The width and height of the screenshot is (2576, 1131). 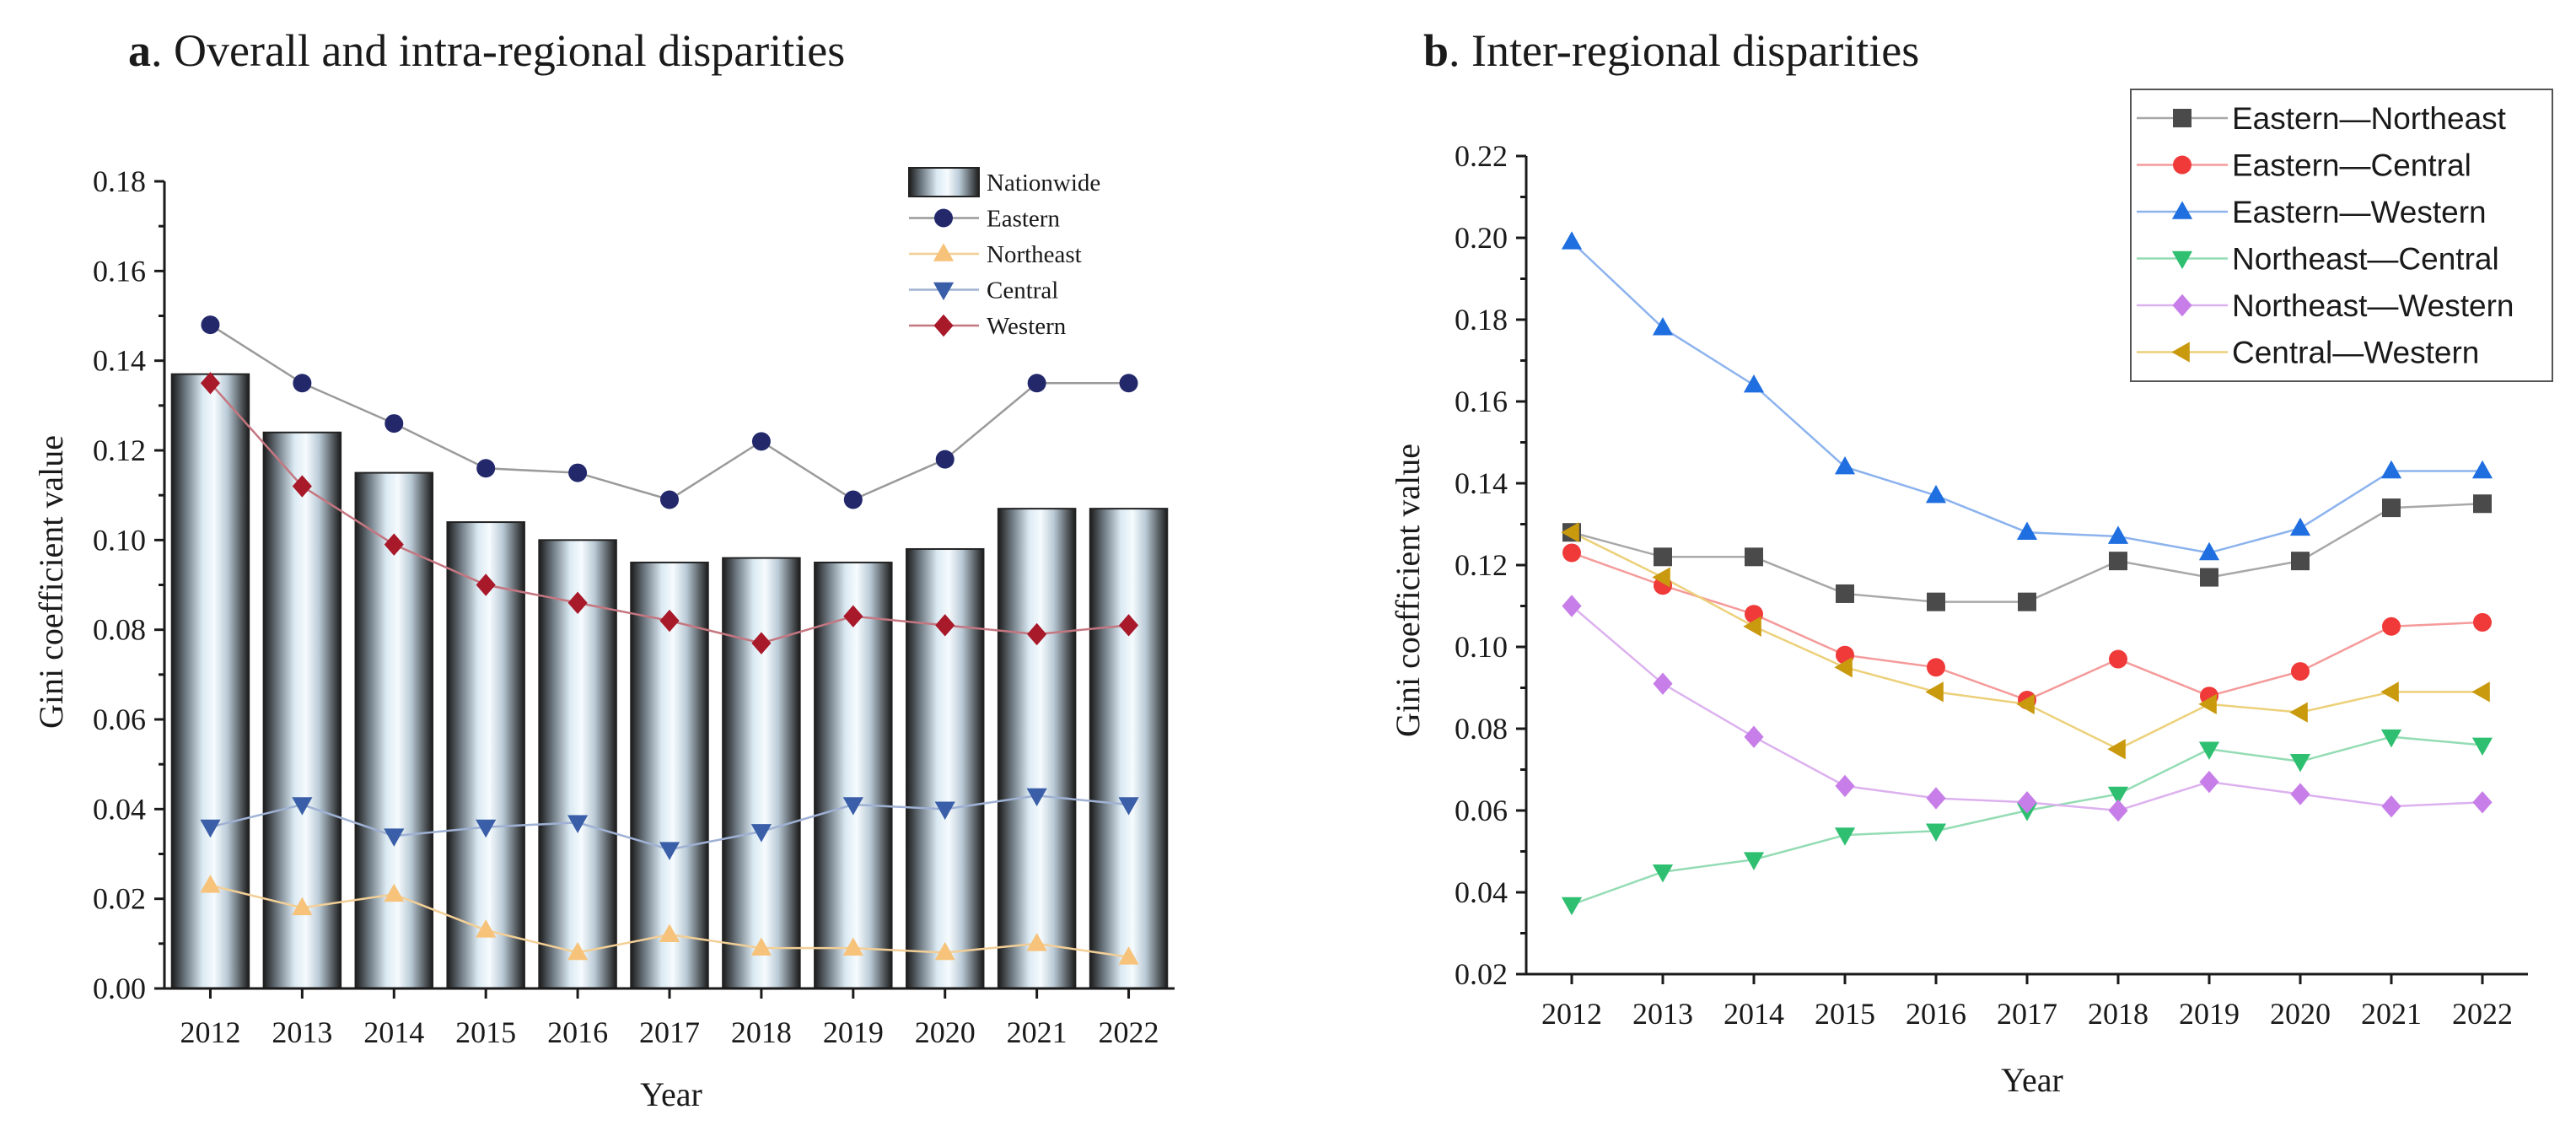 What do you see at coordinates (853, 775) in the screenshot?
I see `bar-nationwide-2019` at bounding box center [853, 775].